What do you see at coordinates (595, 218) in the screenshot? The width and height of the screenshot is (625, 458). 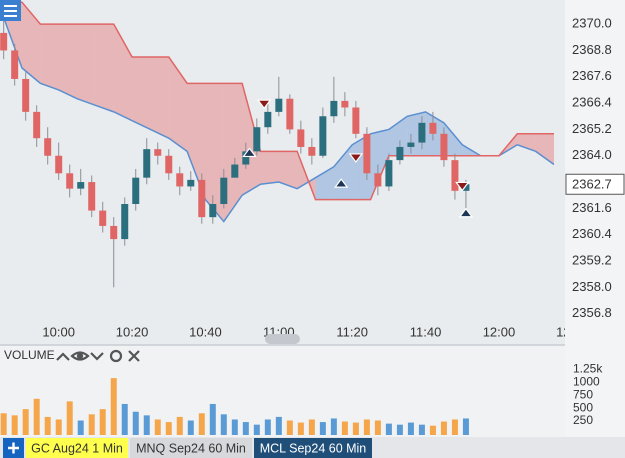 I see `price-axis-background` at bounding box center [595, 218].